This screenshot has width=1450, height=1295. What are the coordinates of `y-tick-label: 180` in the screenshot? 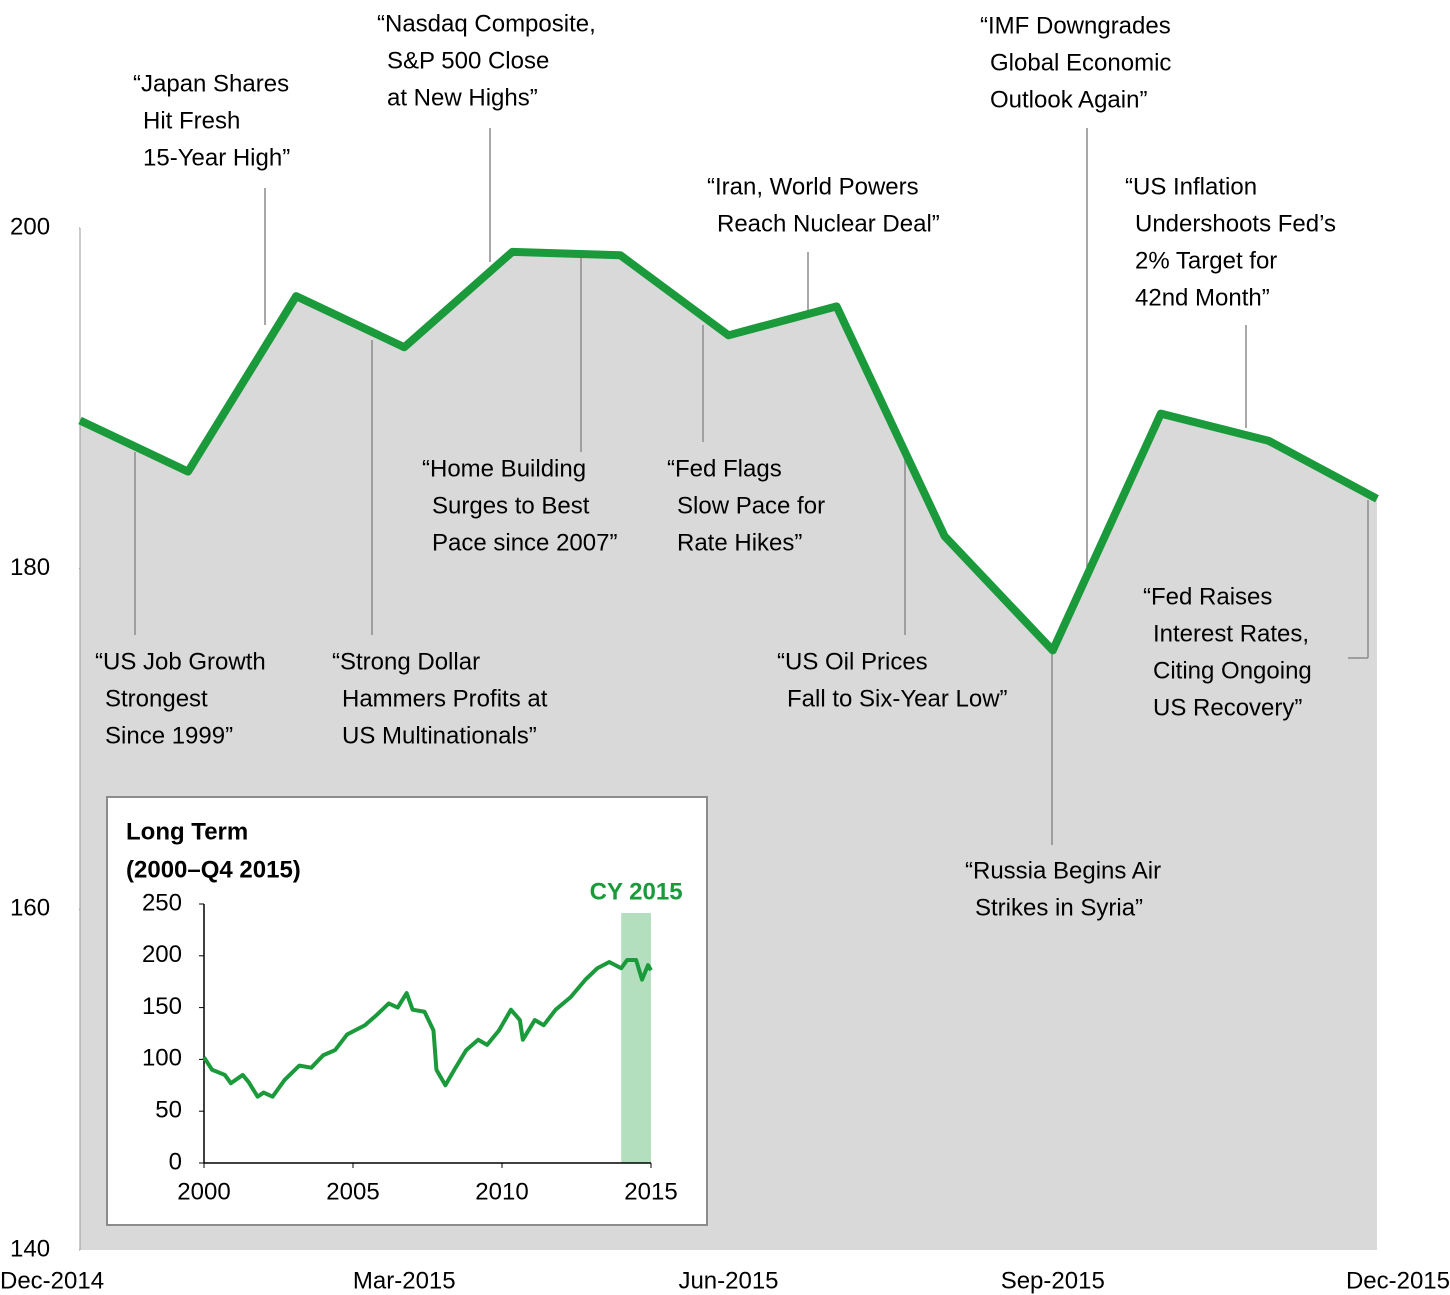 It's located at (30, 567).